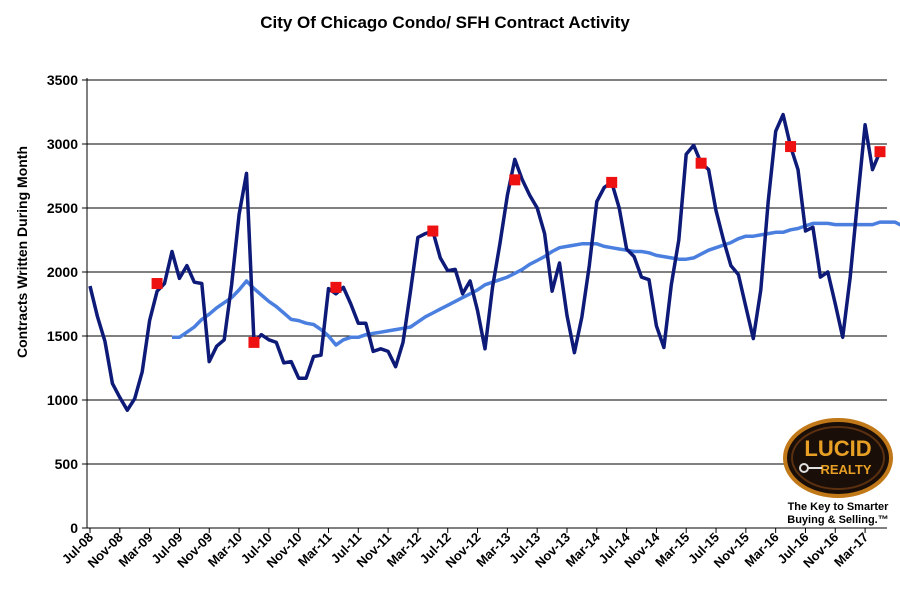 This screenshot has height=609, width=900. Describe the element at coordinates (67, 304) in the screenshot. I see `y-axis-ticks: 0 500 1000 1500 2000 2500 3000 3500` at that location.